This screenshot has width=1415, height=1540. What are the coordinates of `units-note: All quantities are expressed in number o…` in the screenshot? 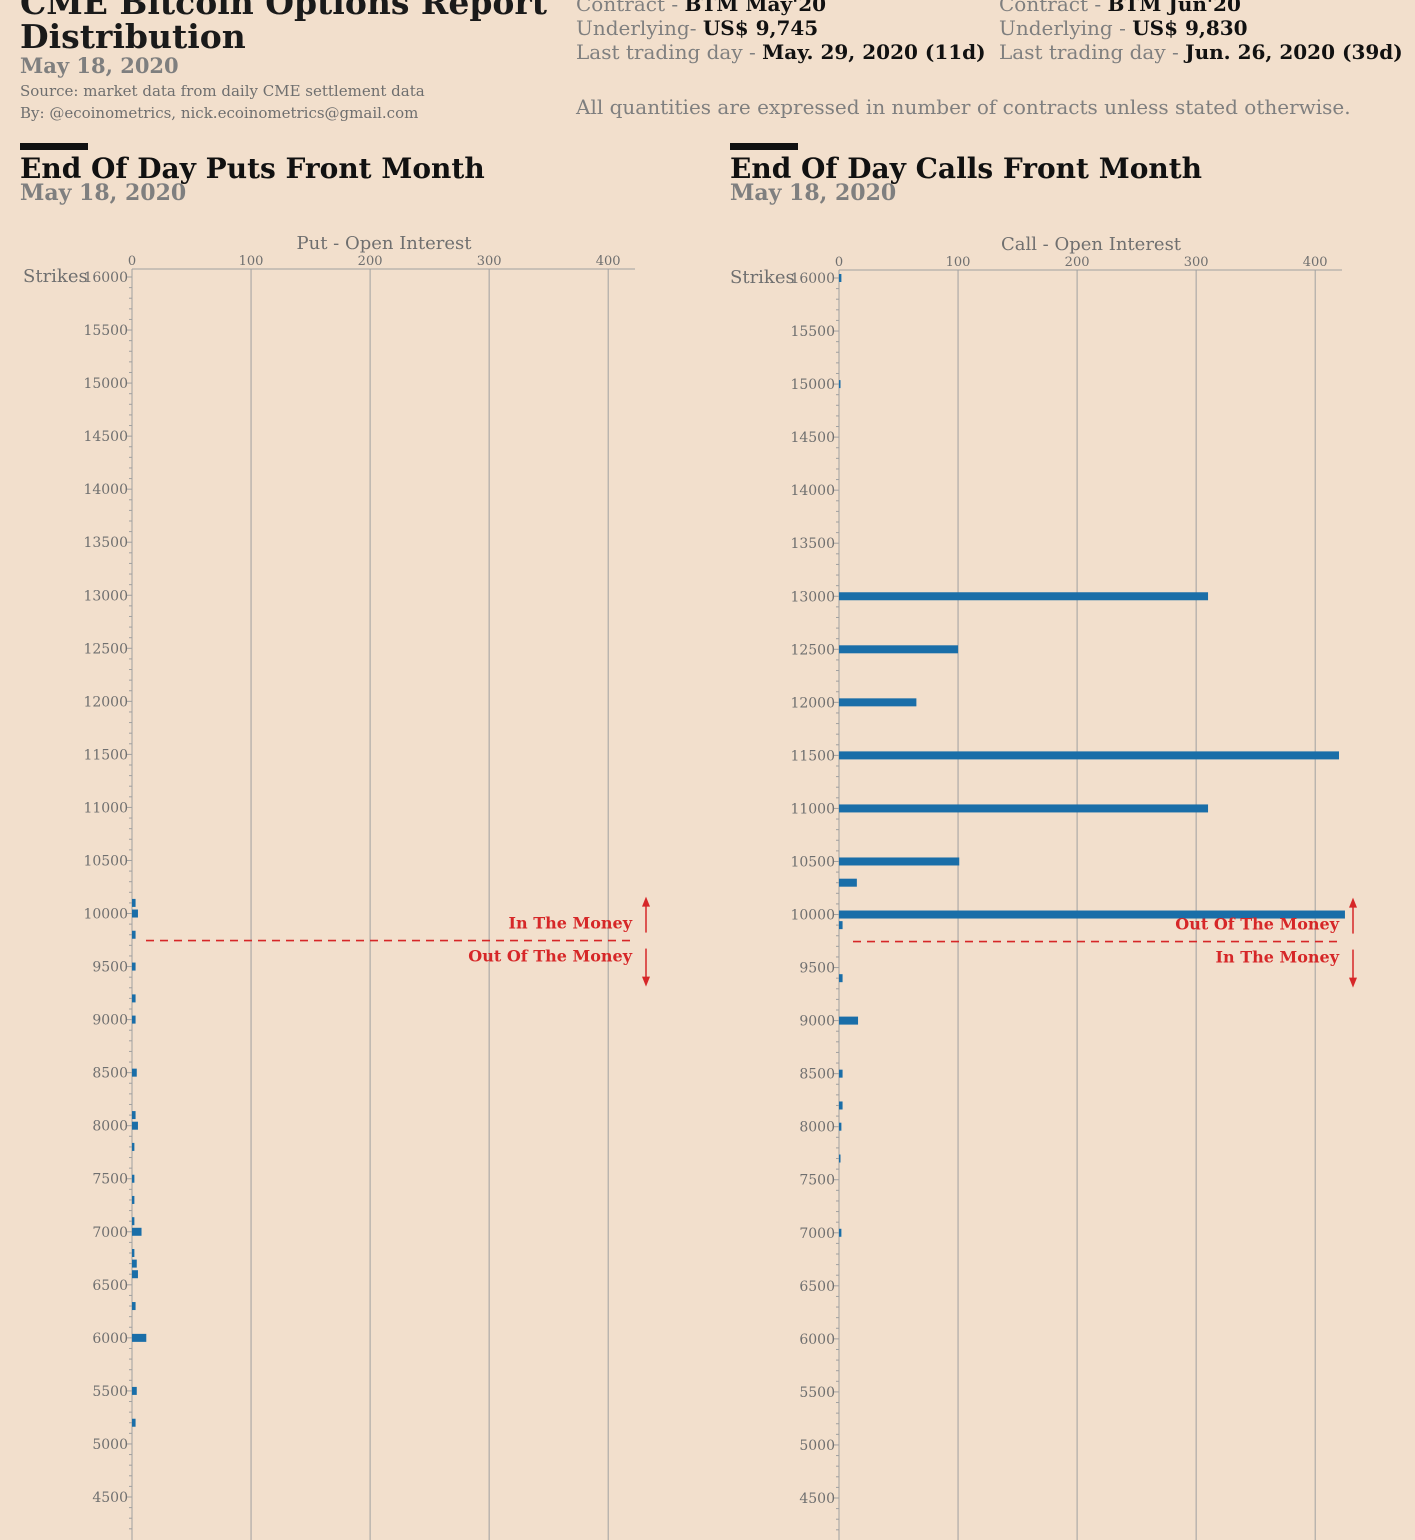 It's located at (963, 107).